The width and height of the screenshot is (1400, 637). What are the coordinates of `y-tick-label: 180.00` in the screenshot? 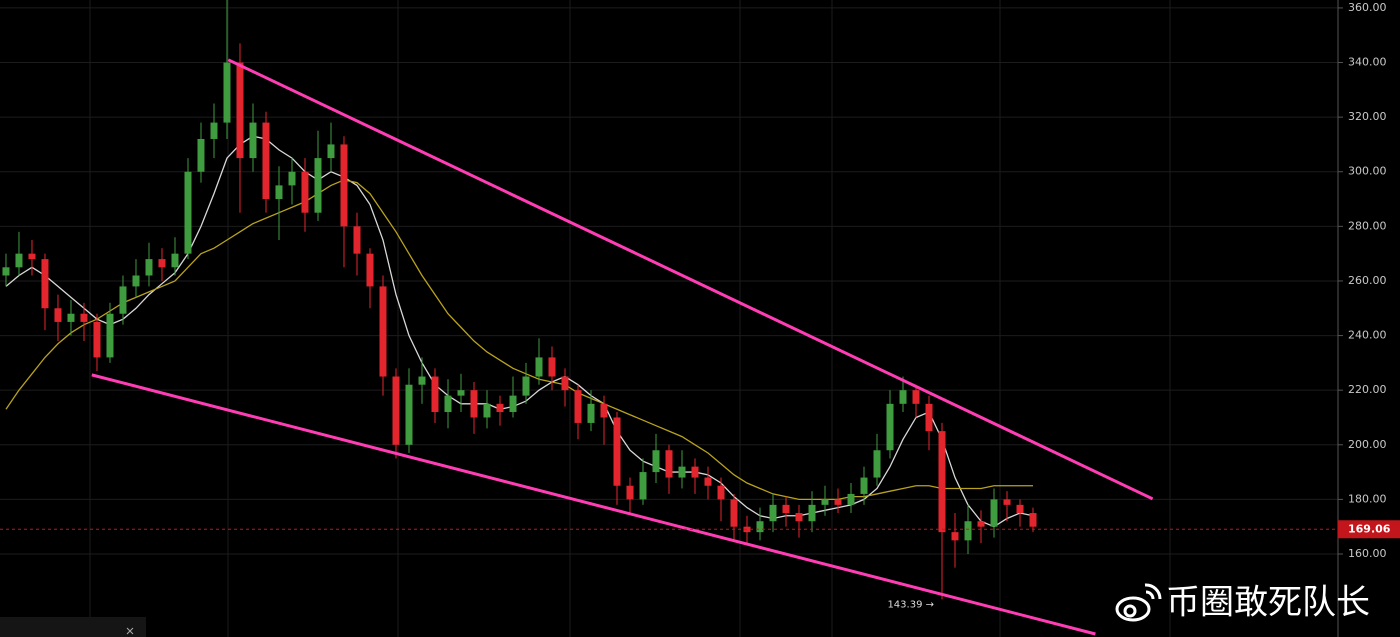 It's located at (1367, 498).